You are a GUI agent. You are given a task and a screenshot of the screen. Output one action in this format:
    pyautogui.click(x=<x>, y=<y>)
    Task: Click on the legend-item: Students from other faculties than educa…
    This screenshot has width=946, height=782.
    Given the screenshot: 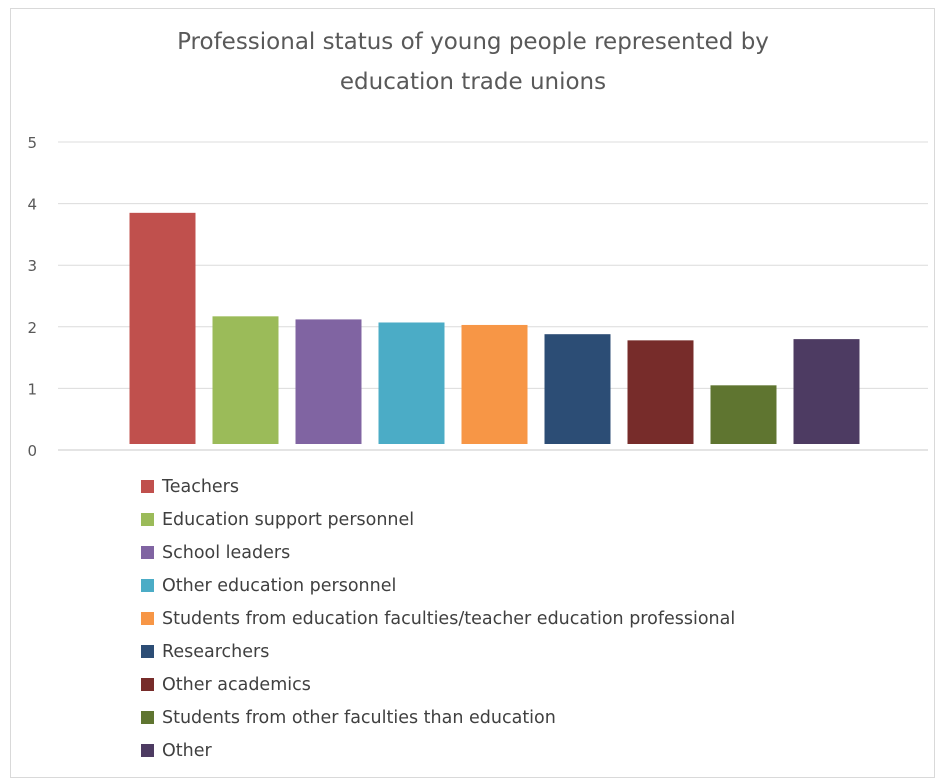 What is the action you would take?
    pyautogui.click(x=438, y=717)
    